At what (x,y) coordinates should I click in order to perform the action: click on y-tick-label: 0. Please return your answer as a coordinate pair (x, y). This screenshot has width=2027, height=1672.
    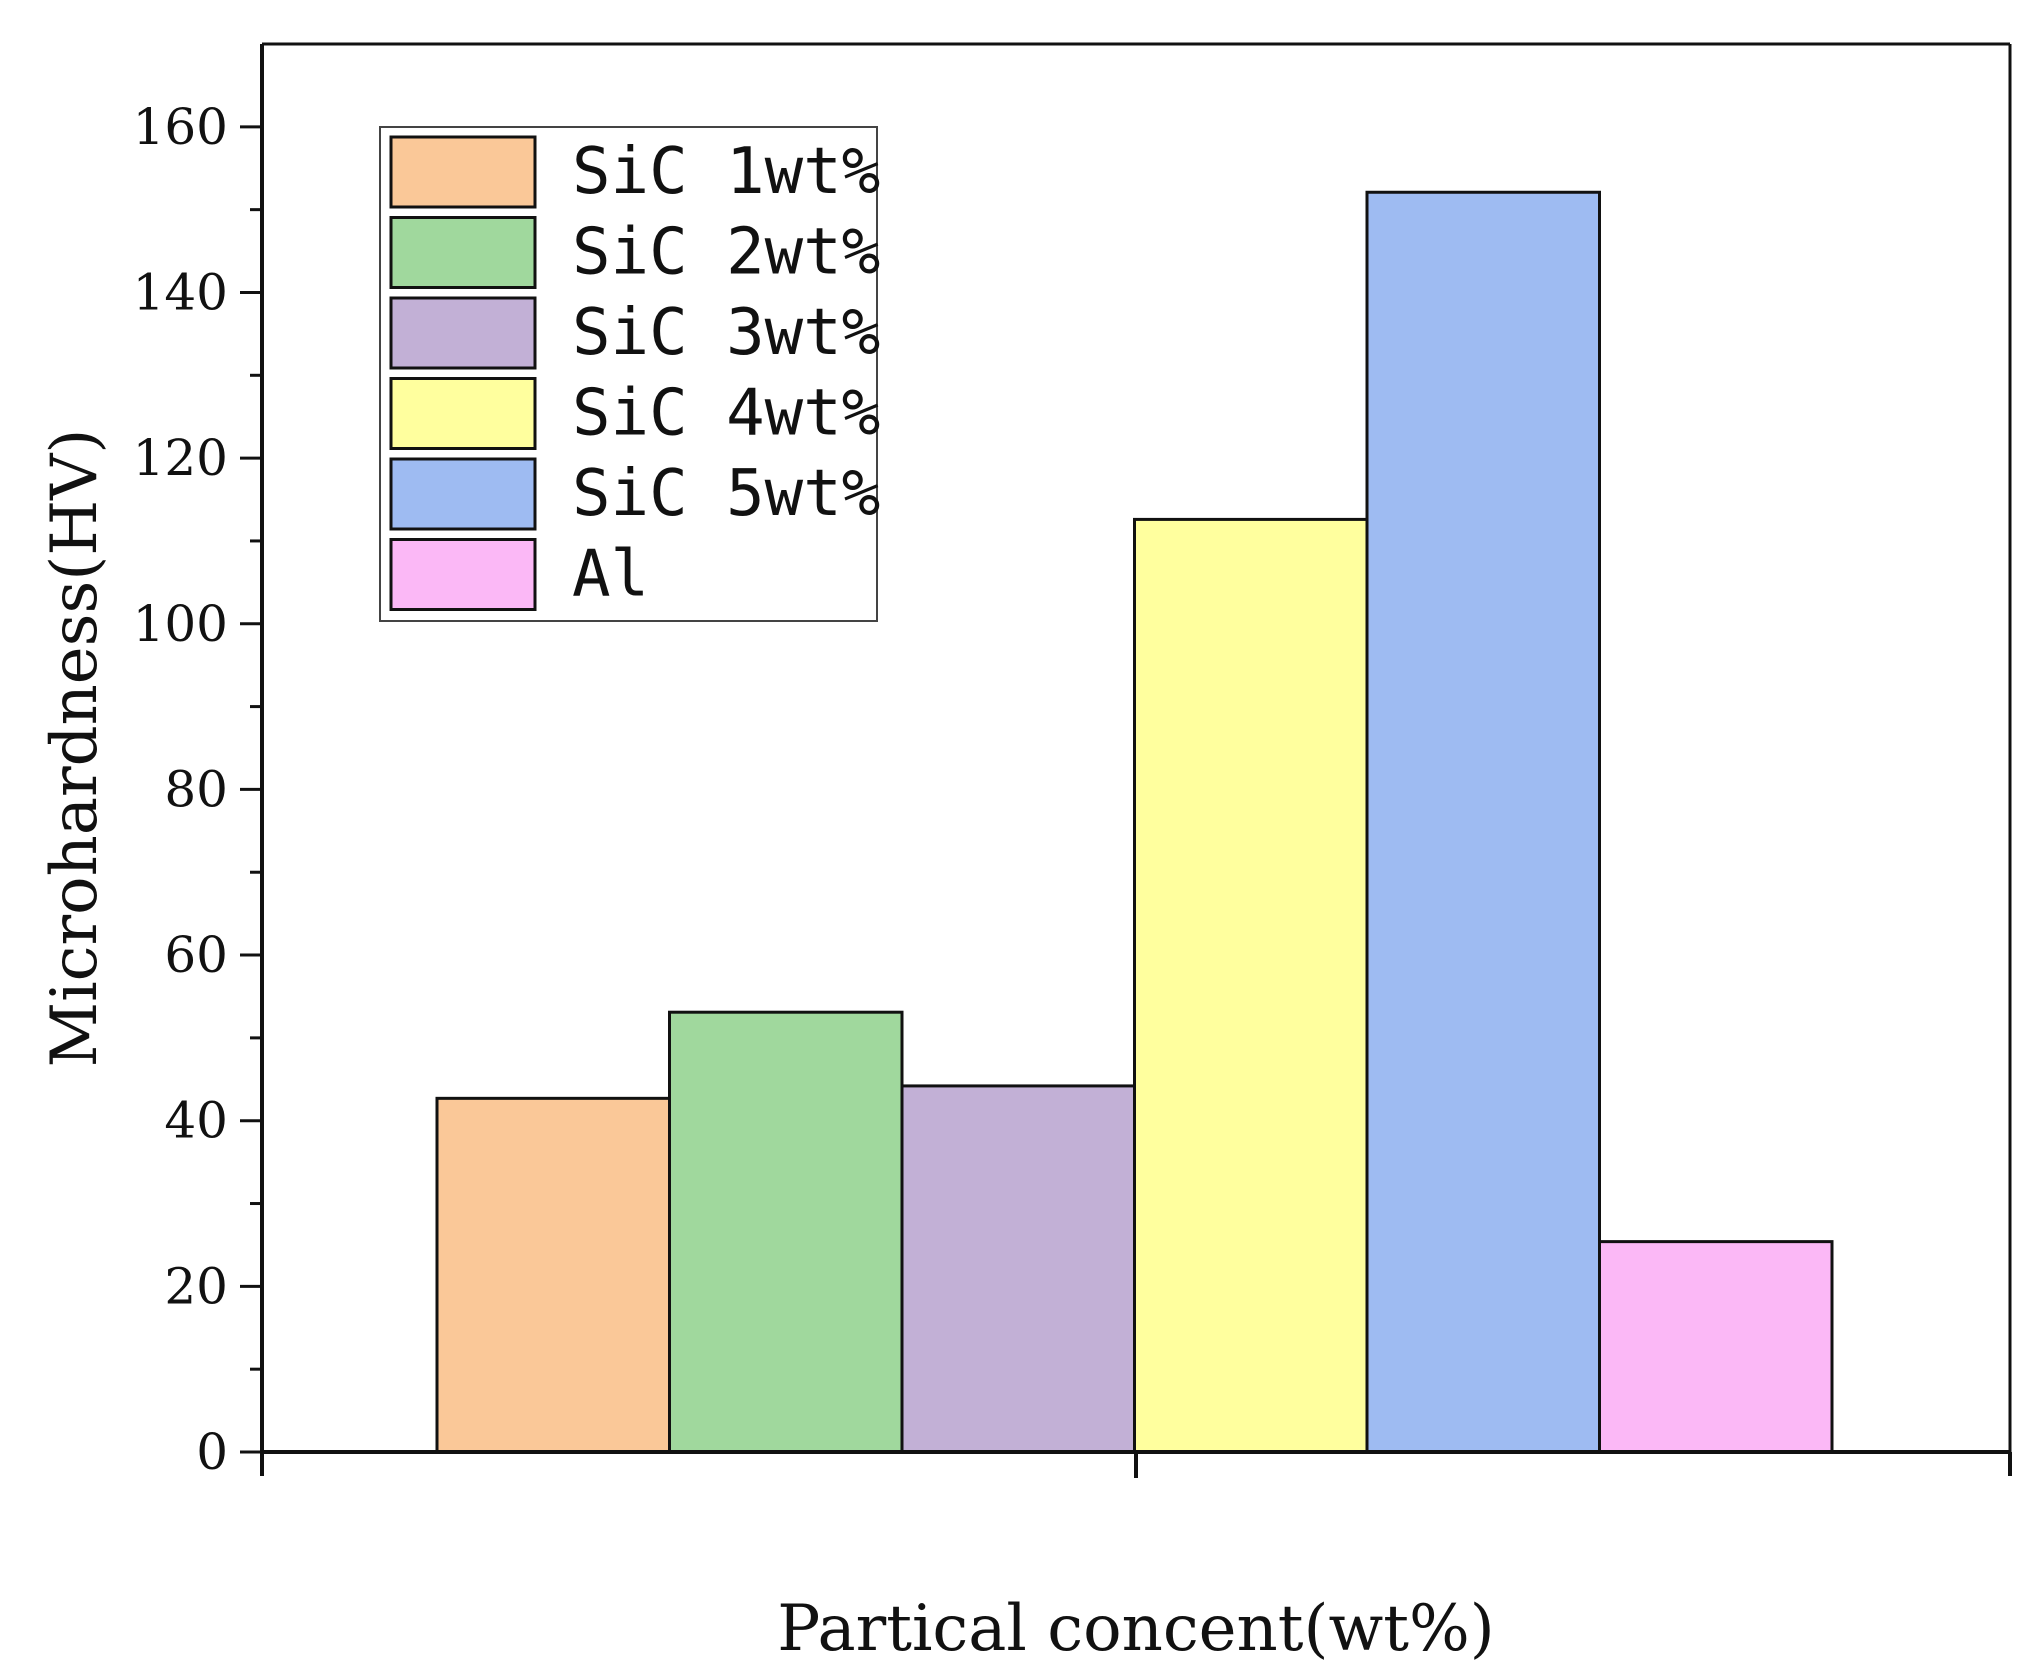
    Looking at the image, I should click on (212, 1452).